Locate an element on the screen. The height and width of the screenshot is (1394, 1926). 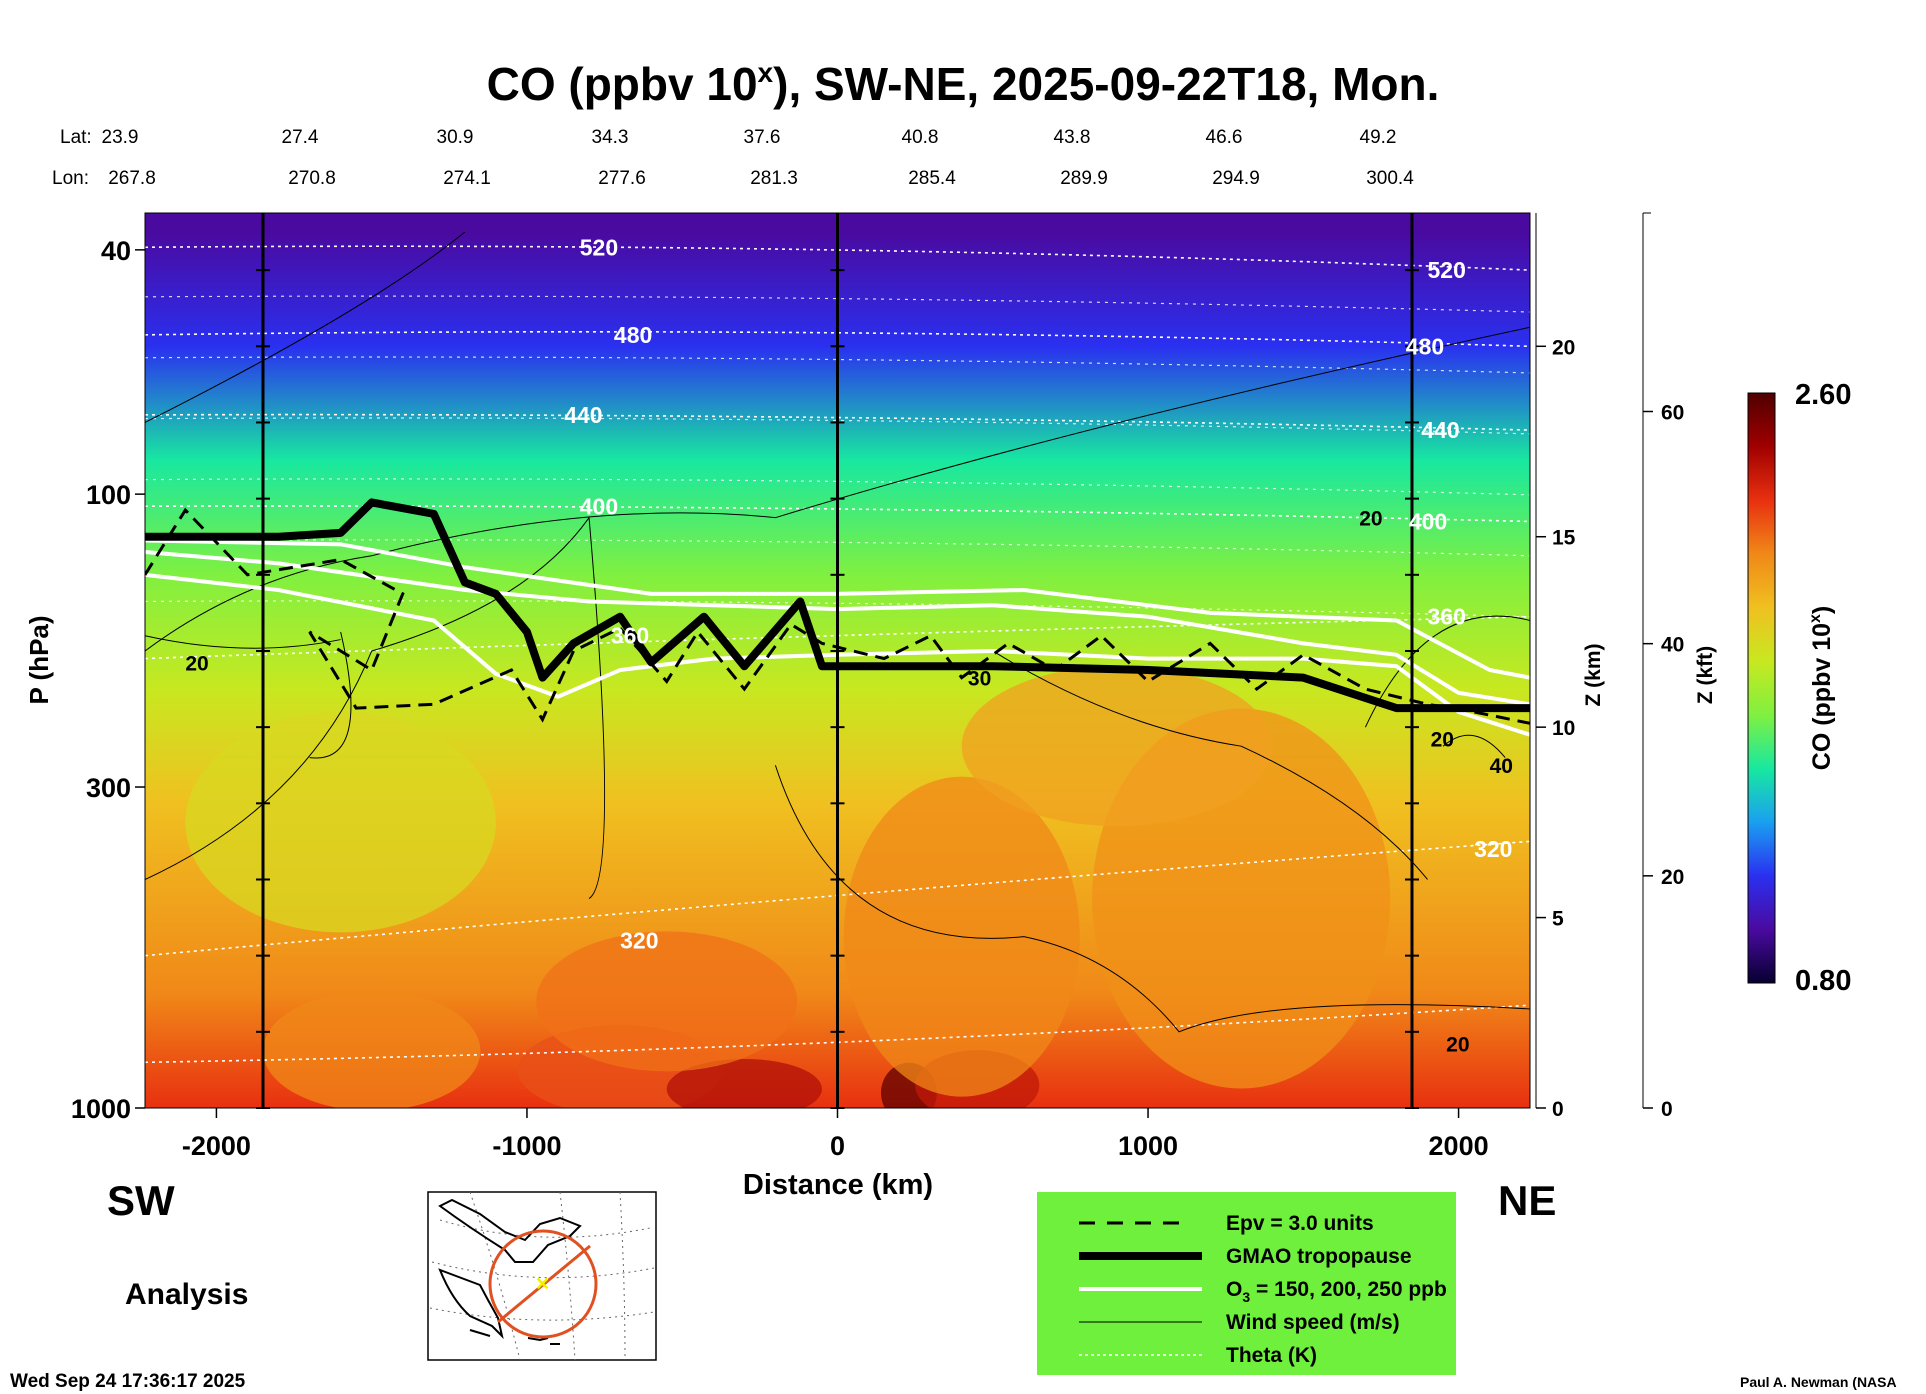
z-km-tick-label: 0 is located at coordinates (1558, 1109).